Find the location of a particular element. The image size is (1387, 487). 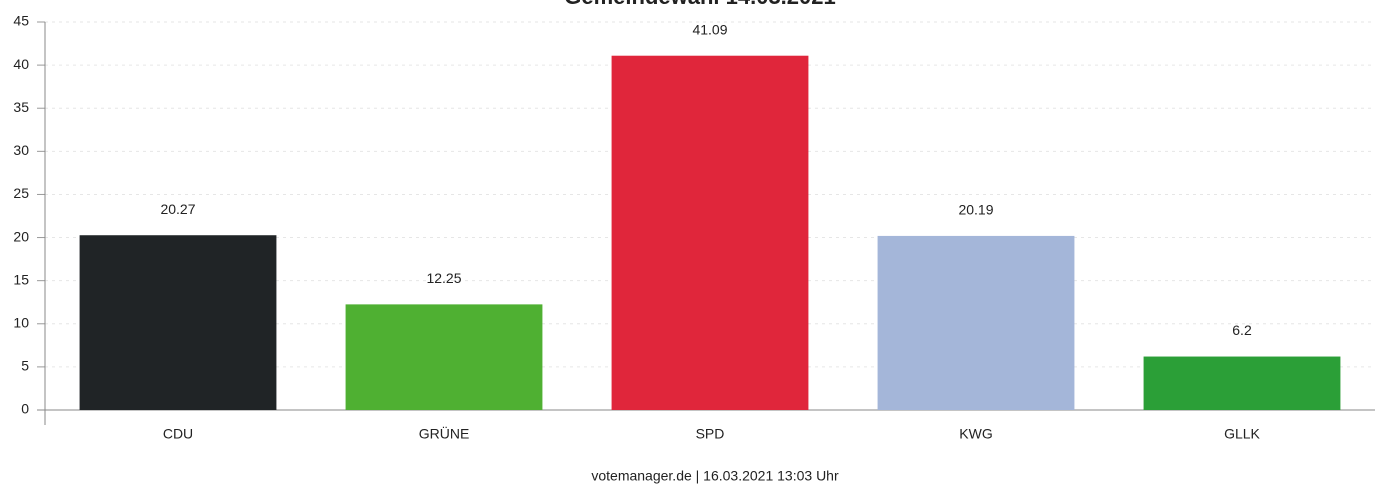

y-tick-label: 5 is located at coordinates (25, 366).